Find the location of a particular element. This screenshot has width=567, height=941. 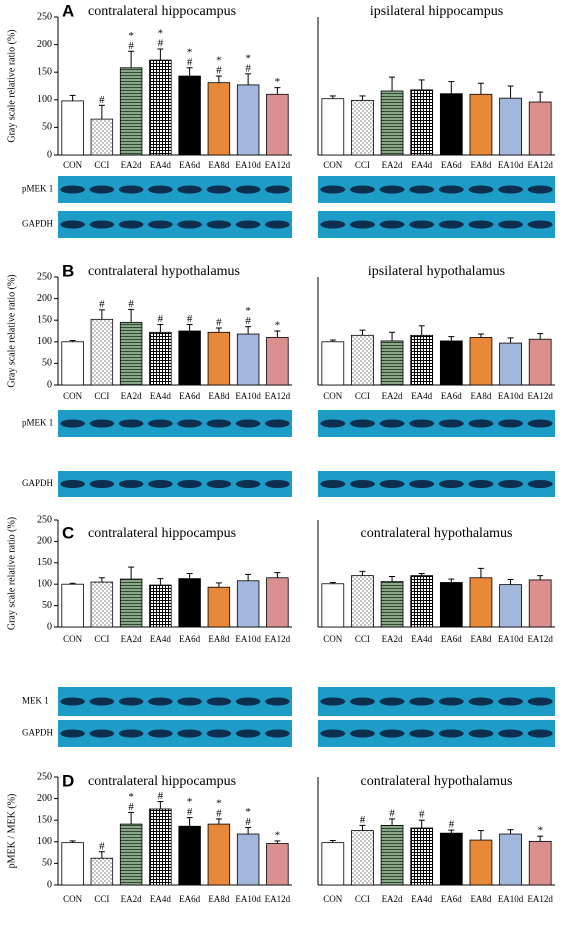

y-tick-label: 250 is located at coordinates (44, 519).